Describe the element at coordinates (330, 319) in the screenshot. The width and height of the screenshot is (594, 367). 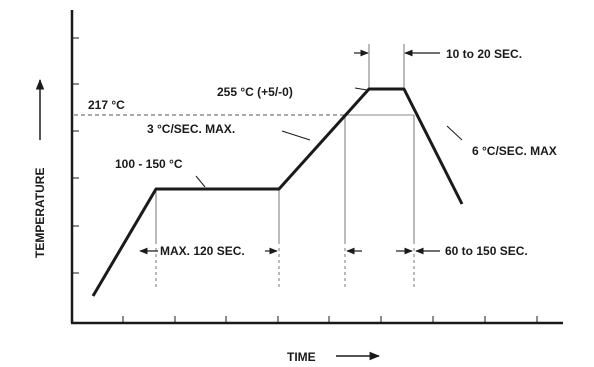
I see `x-ticks` at that location.